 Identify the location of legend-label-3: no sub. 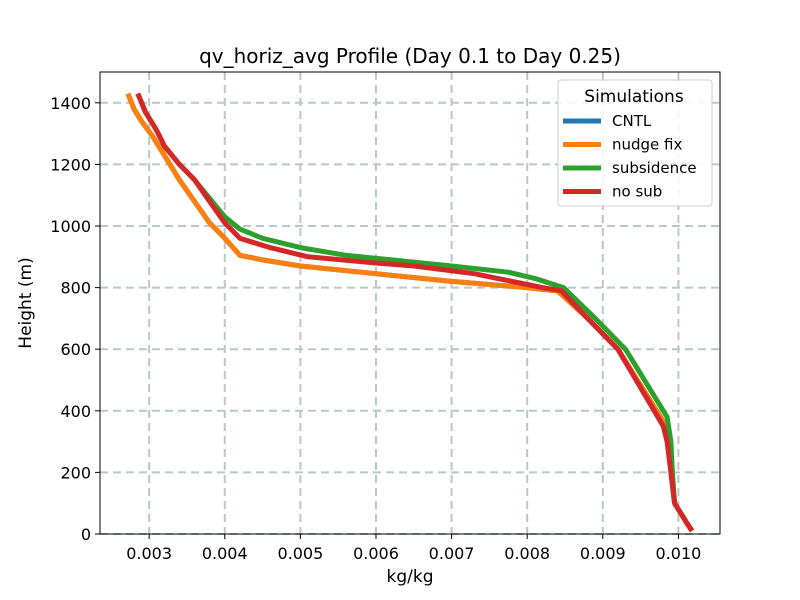
(637, 192).